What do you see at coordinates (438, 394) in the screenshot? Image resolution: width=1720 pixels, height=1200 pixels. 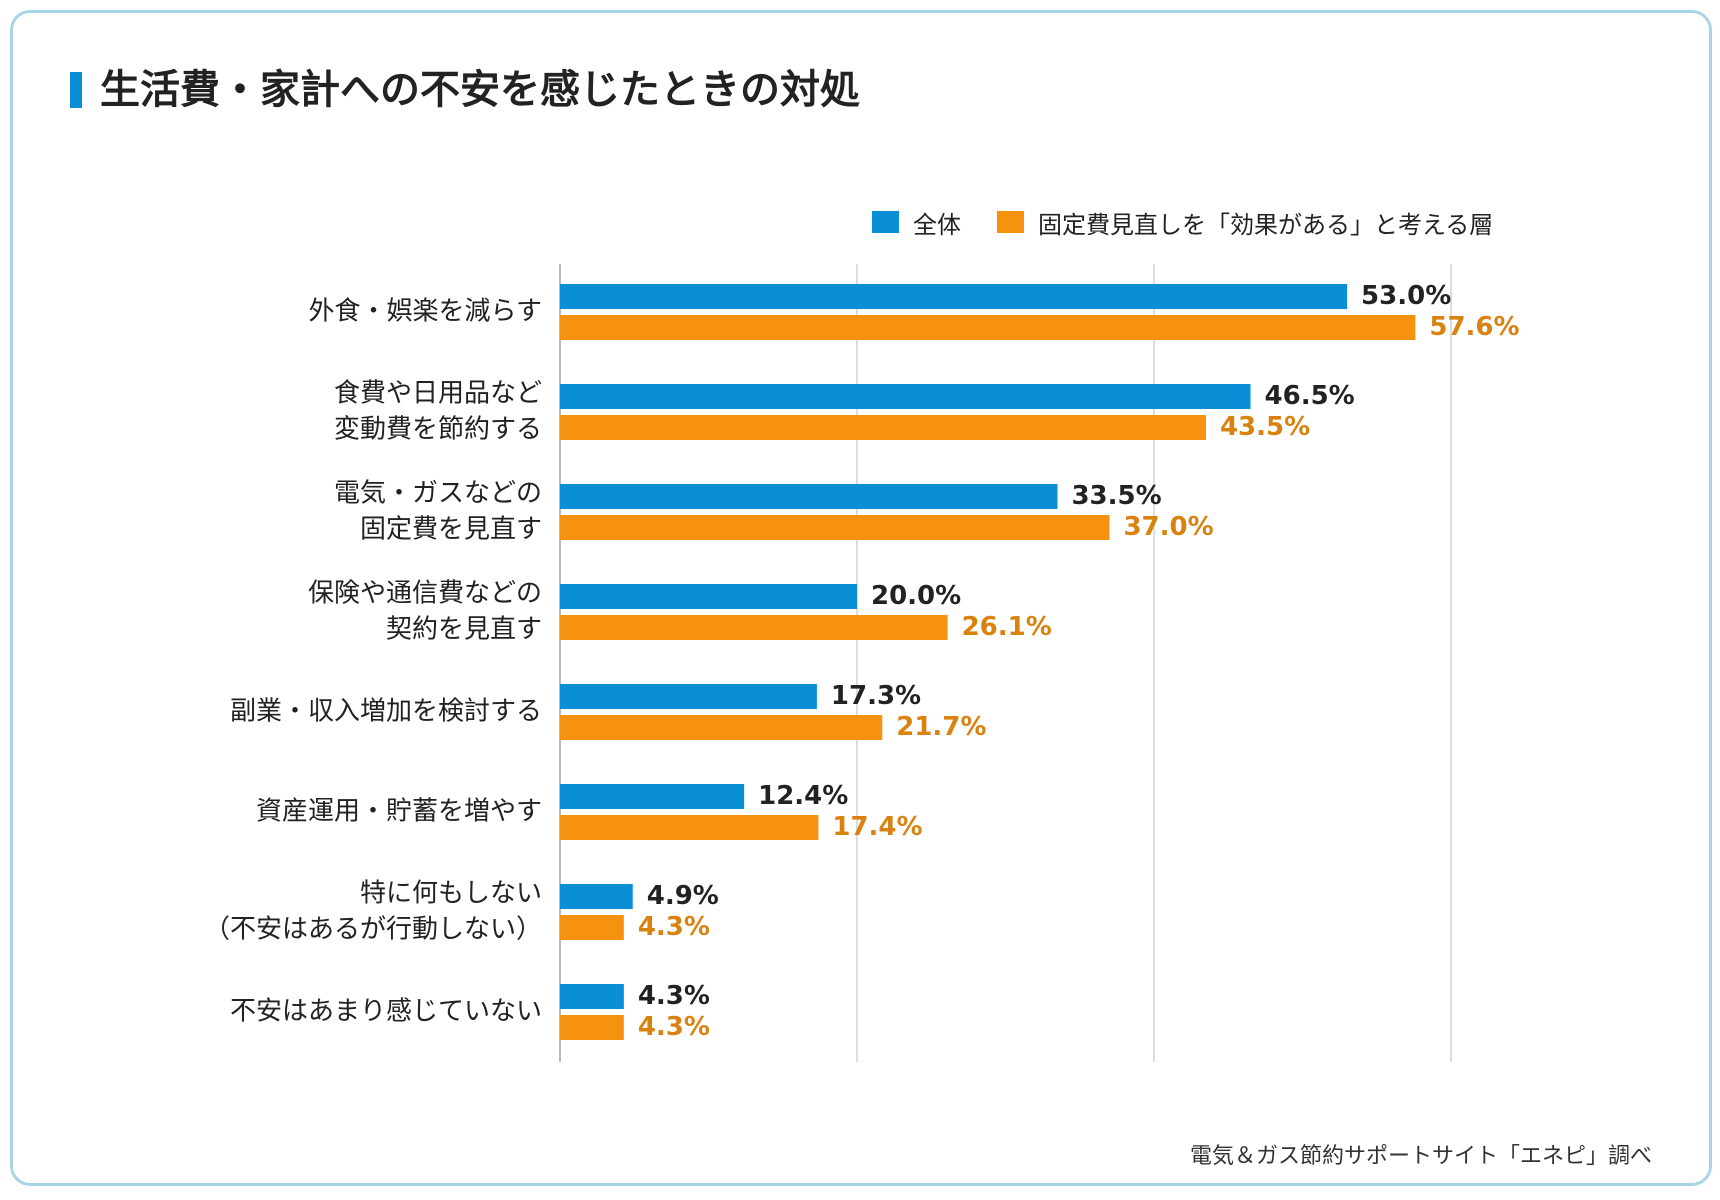 I see `category-label-1-0: 食費や日用品など` at bounding box center [438, 394].